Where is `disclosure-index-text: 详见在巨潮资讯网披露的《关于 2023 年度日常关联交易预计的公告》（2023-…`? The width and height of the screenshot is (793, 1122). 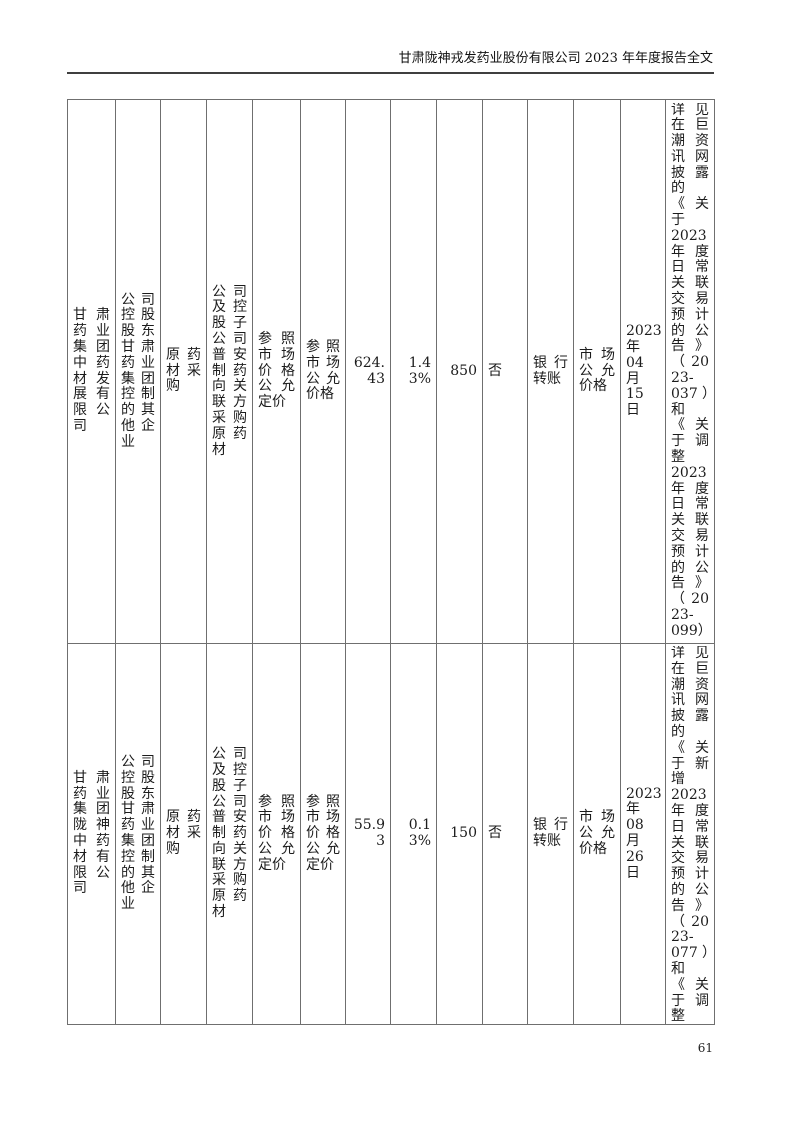 disclosure-index-text: 详见在巨潮资讯网披露的《关于 2023 年度日常关联交易预计的公告》（2023-… is located at coordinates (690, 370).